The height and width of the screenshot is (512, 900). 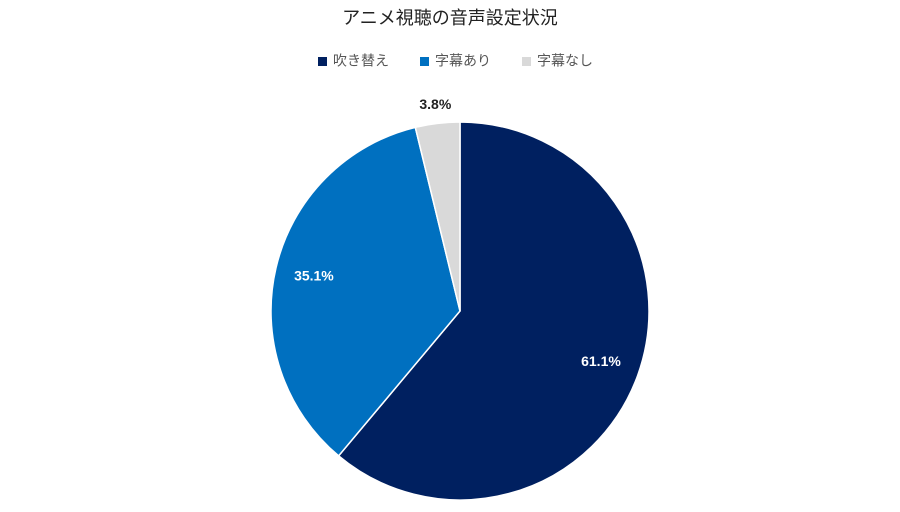 I want to click on data-label: 35.1%, so click(x=314, y=276).